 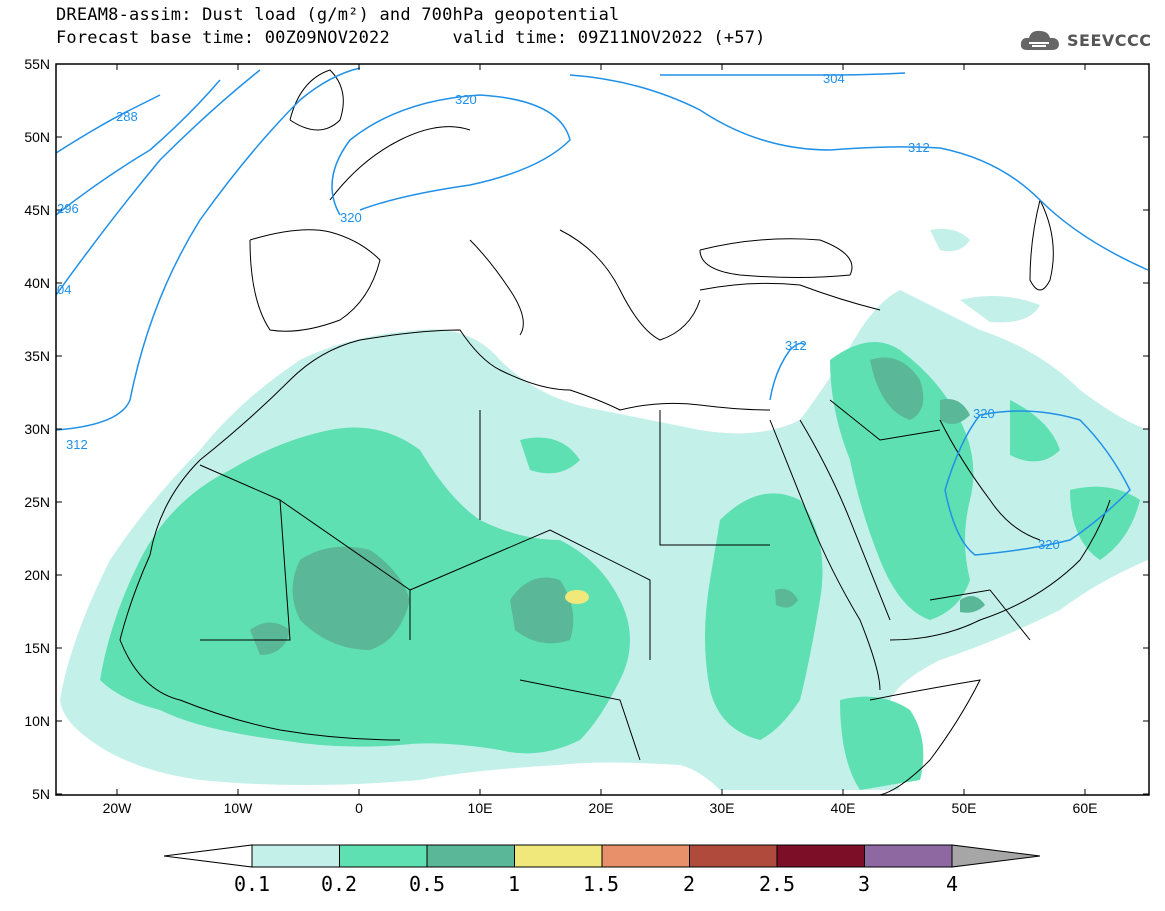 What do you see at coordinates (722, 808) in the screenshot?
I see `lon-label: 30E` at bounding box center [722, 808].